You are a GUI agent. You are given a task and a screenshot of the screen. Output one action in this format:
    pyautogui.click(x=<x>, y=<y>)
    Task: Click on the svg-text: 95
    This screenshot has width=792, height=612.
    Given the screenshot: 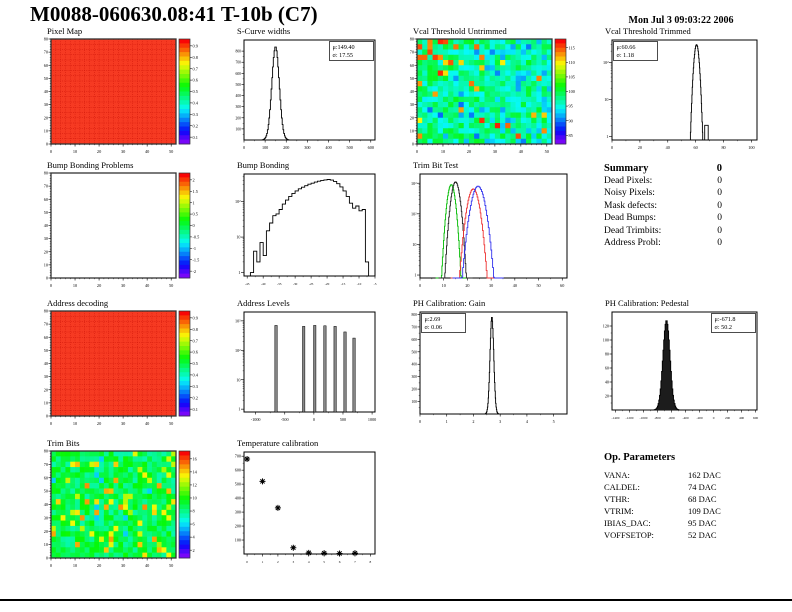 What is the action you would take?
    pyautogui.click(x=571, y=106)
    